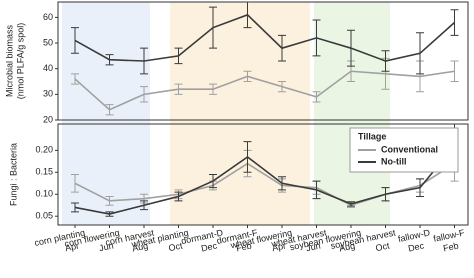 This screenshot has height=278, width=474. What do you see at coordinates (44, 216) in the screenshot?
I see `y-tick-label: 0.05` at bounding box center [44, 216].